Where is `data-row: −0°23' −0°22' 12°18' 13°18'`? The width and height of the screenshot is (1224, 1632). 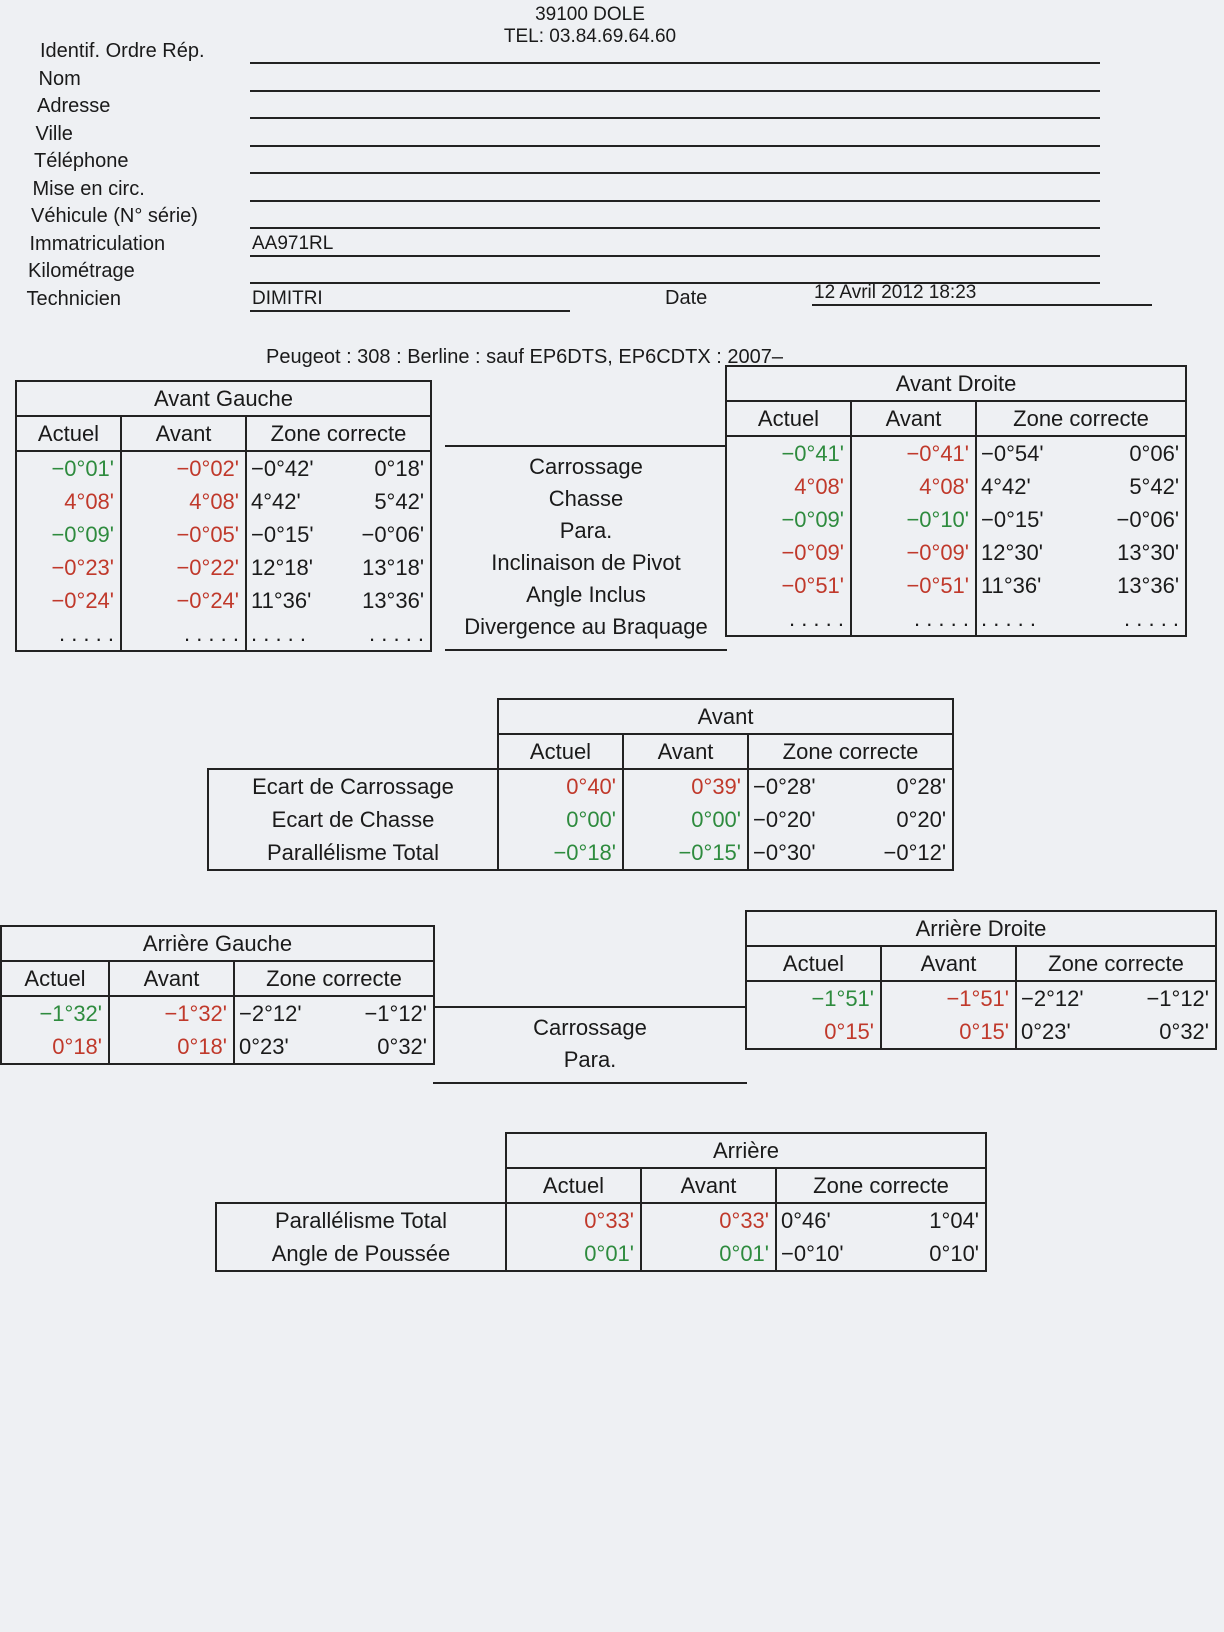 data-row: −0°23' −0°22' 12°18' 13°18' is located at coordinates (224, 567).